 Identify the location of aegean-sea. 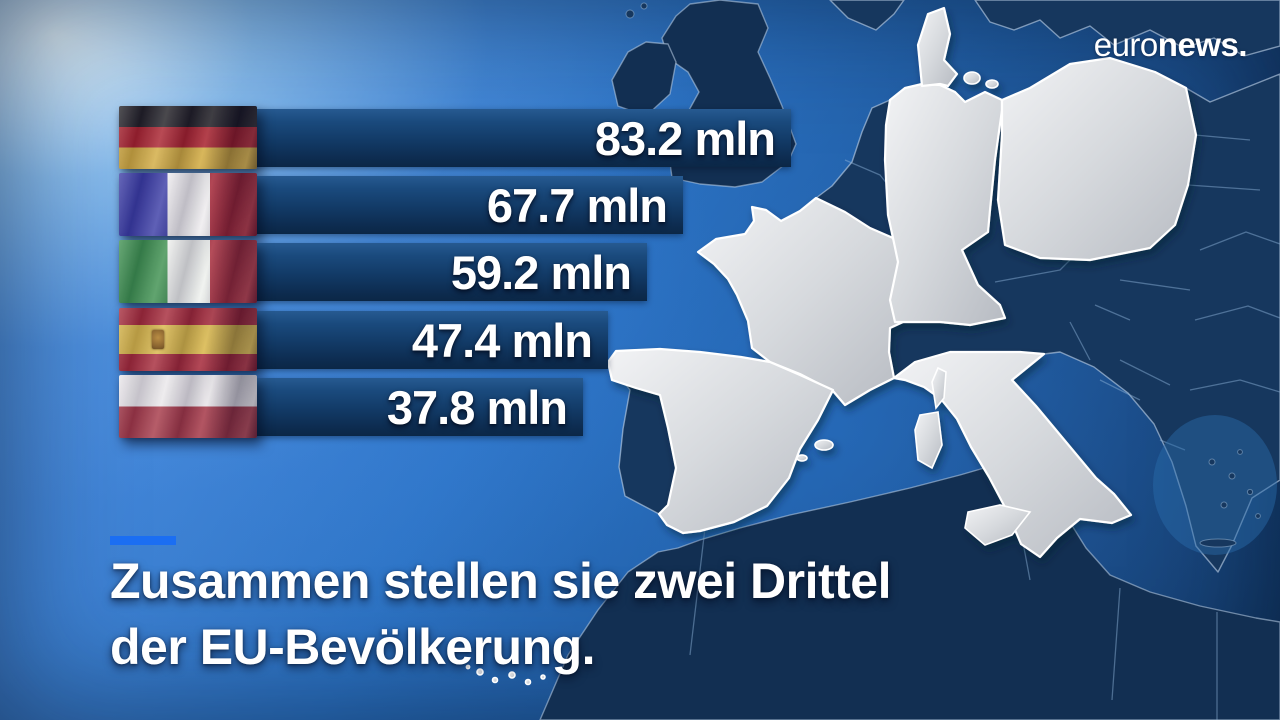
(1215, 485).